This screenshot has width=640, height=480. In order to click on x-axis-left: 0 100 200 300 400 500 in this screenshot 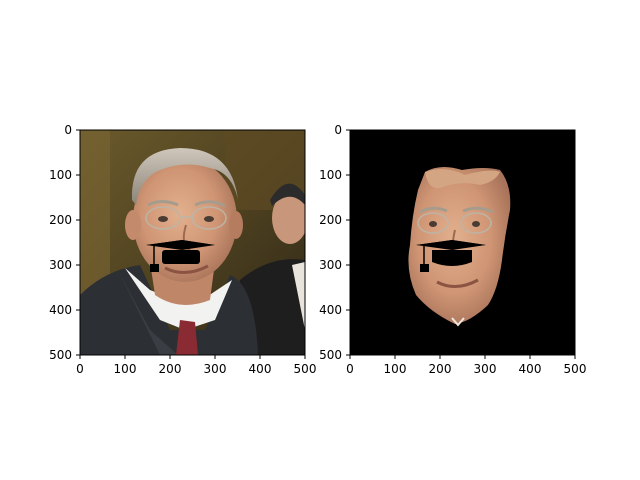, I will do `click(196, 365)`.